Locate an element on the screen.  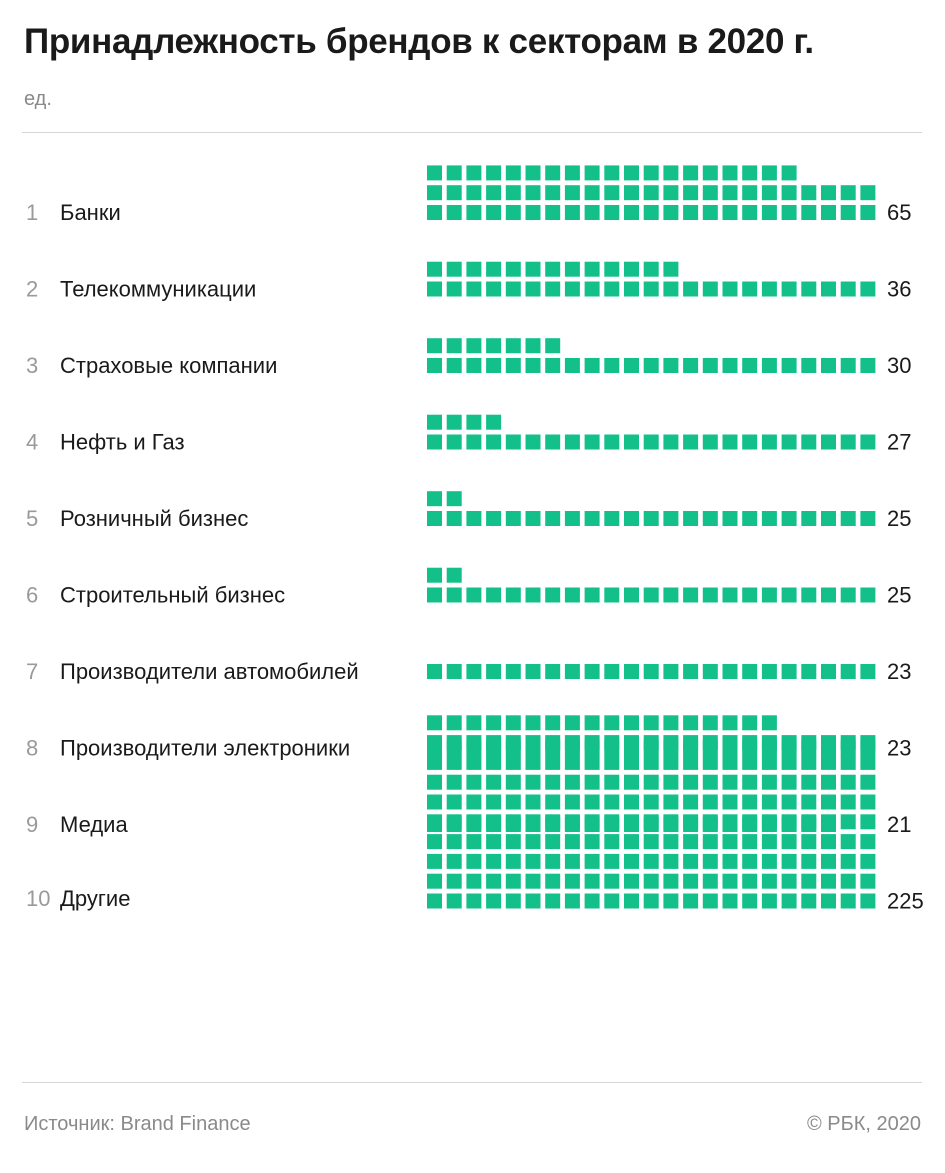
value-label: 23 is located at coordinates (899, 671).